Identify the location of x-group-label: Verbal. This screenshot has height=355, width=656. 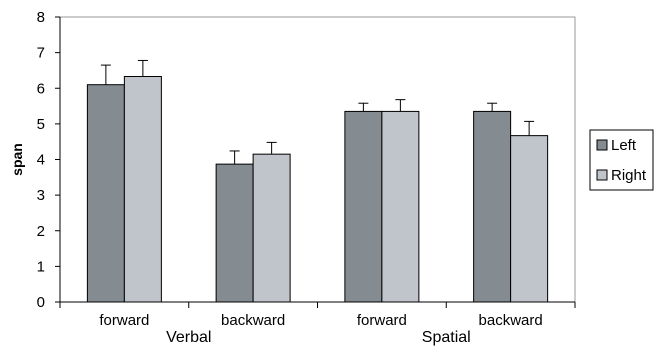
(188, 337).